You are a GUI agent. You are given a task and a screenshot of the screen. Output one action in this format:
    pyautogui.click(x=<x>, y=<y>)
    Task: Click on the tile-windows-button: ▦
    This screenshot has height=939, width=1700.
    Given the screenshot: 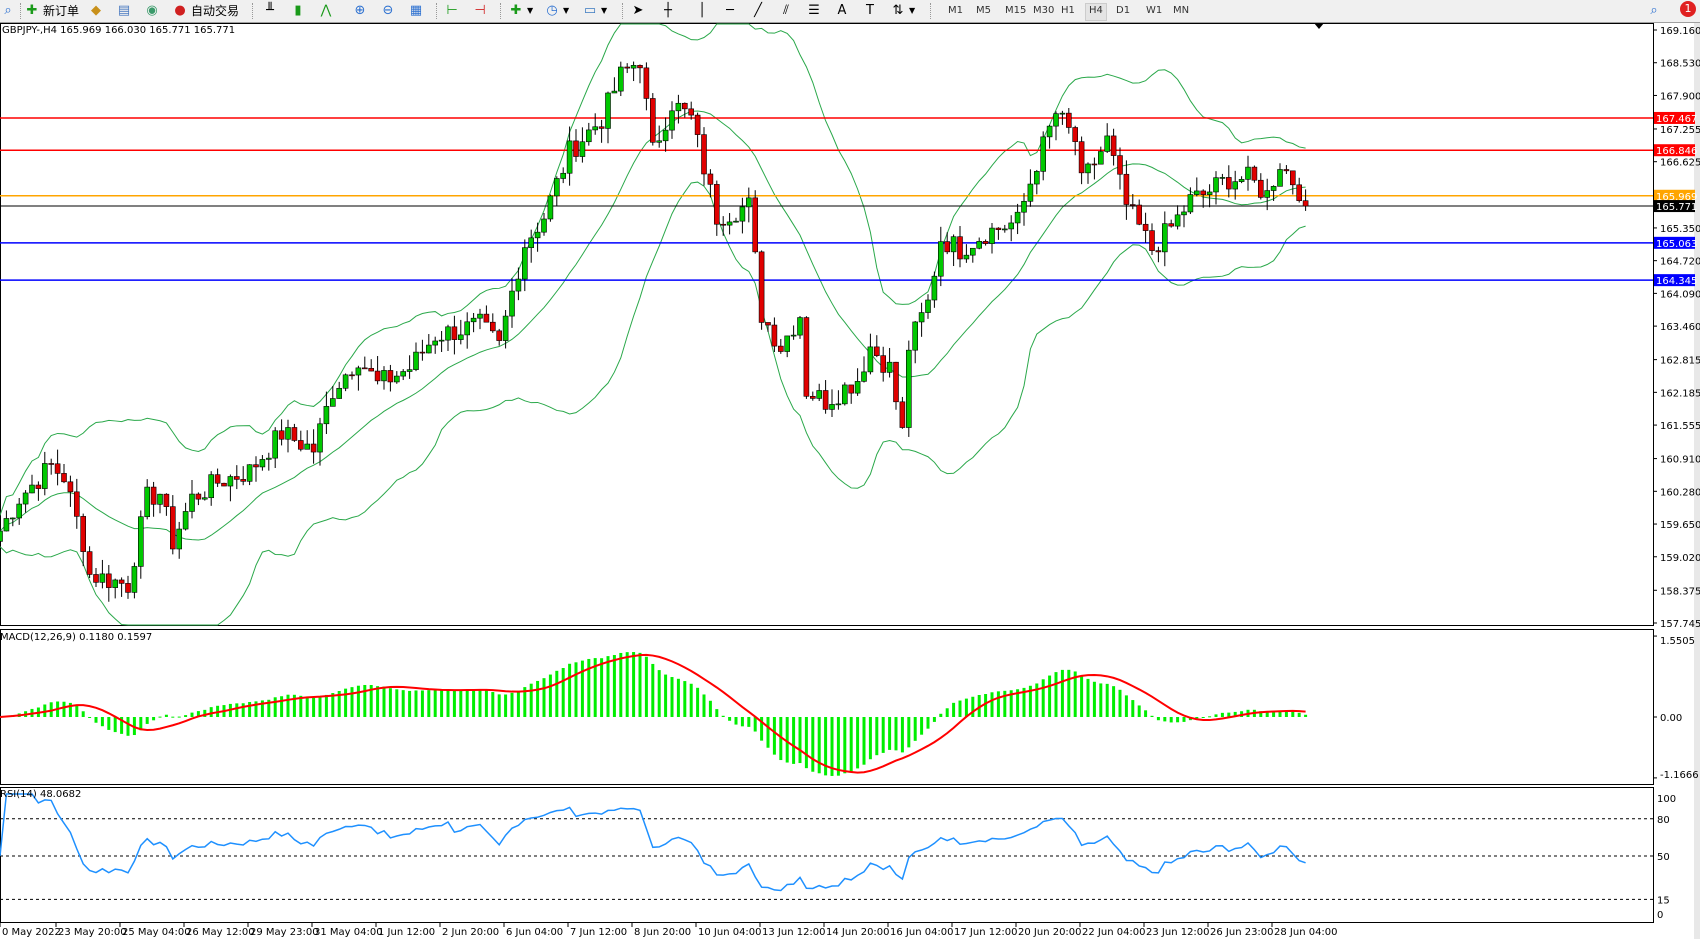 What is the action you would take?
    pyautogui.click(x=416, y=11)
    